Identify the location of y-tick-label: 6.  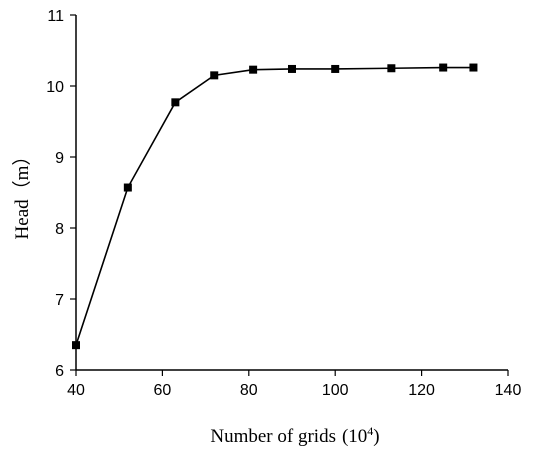
(59, 371).